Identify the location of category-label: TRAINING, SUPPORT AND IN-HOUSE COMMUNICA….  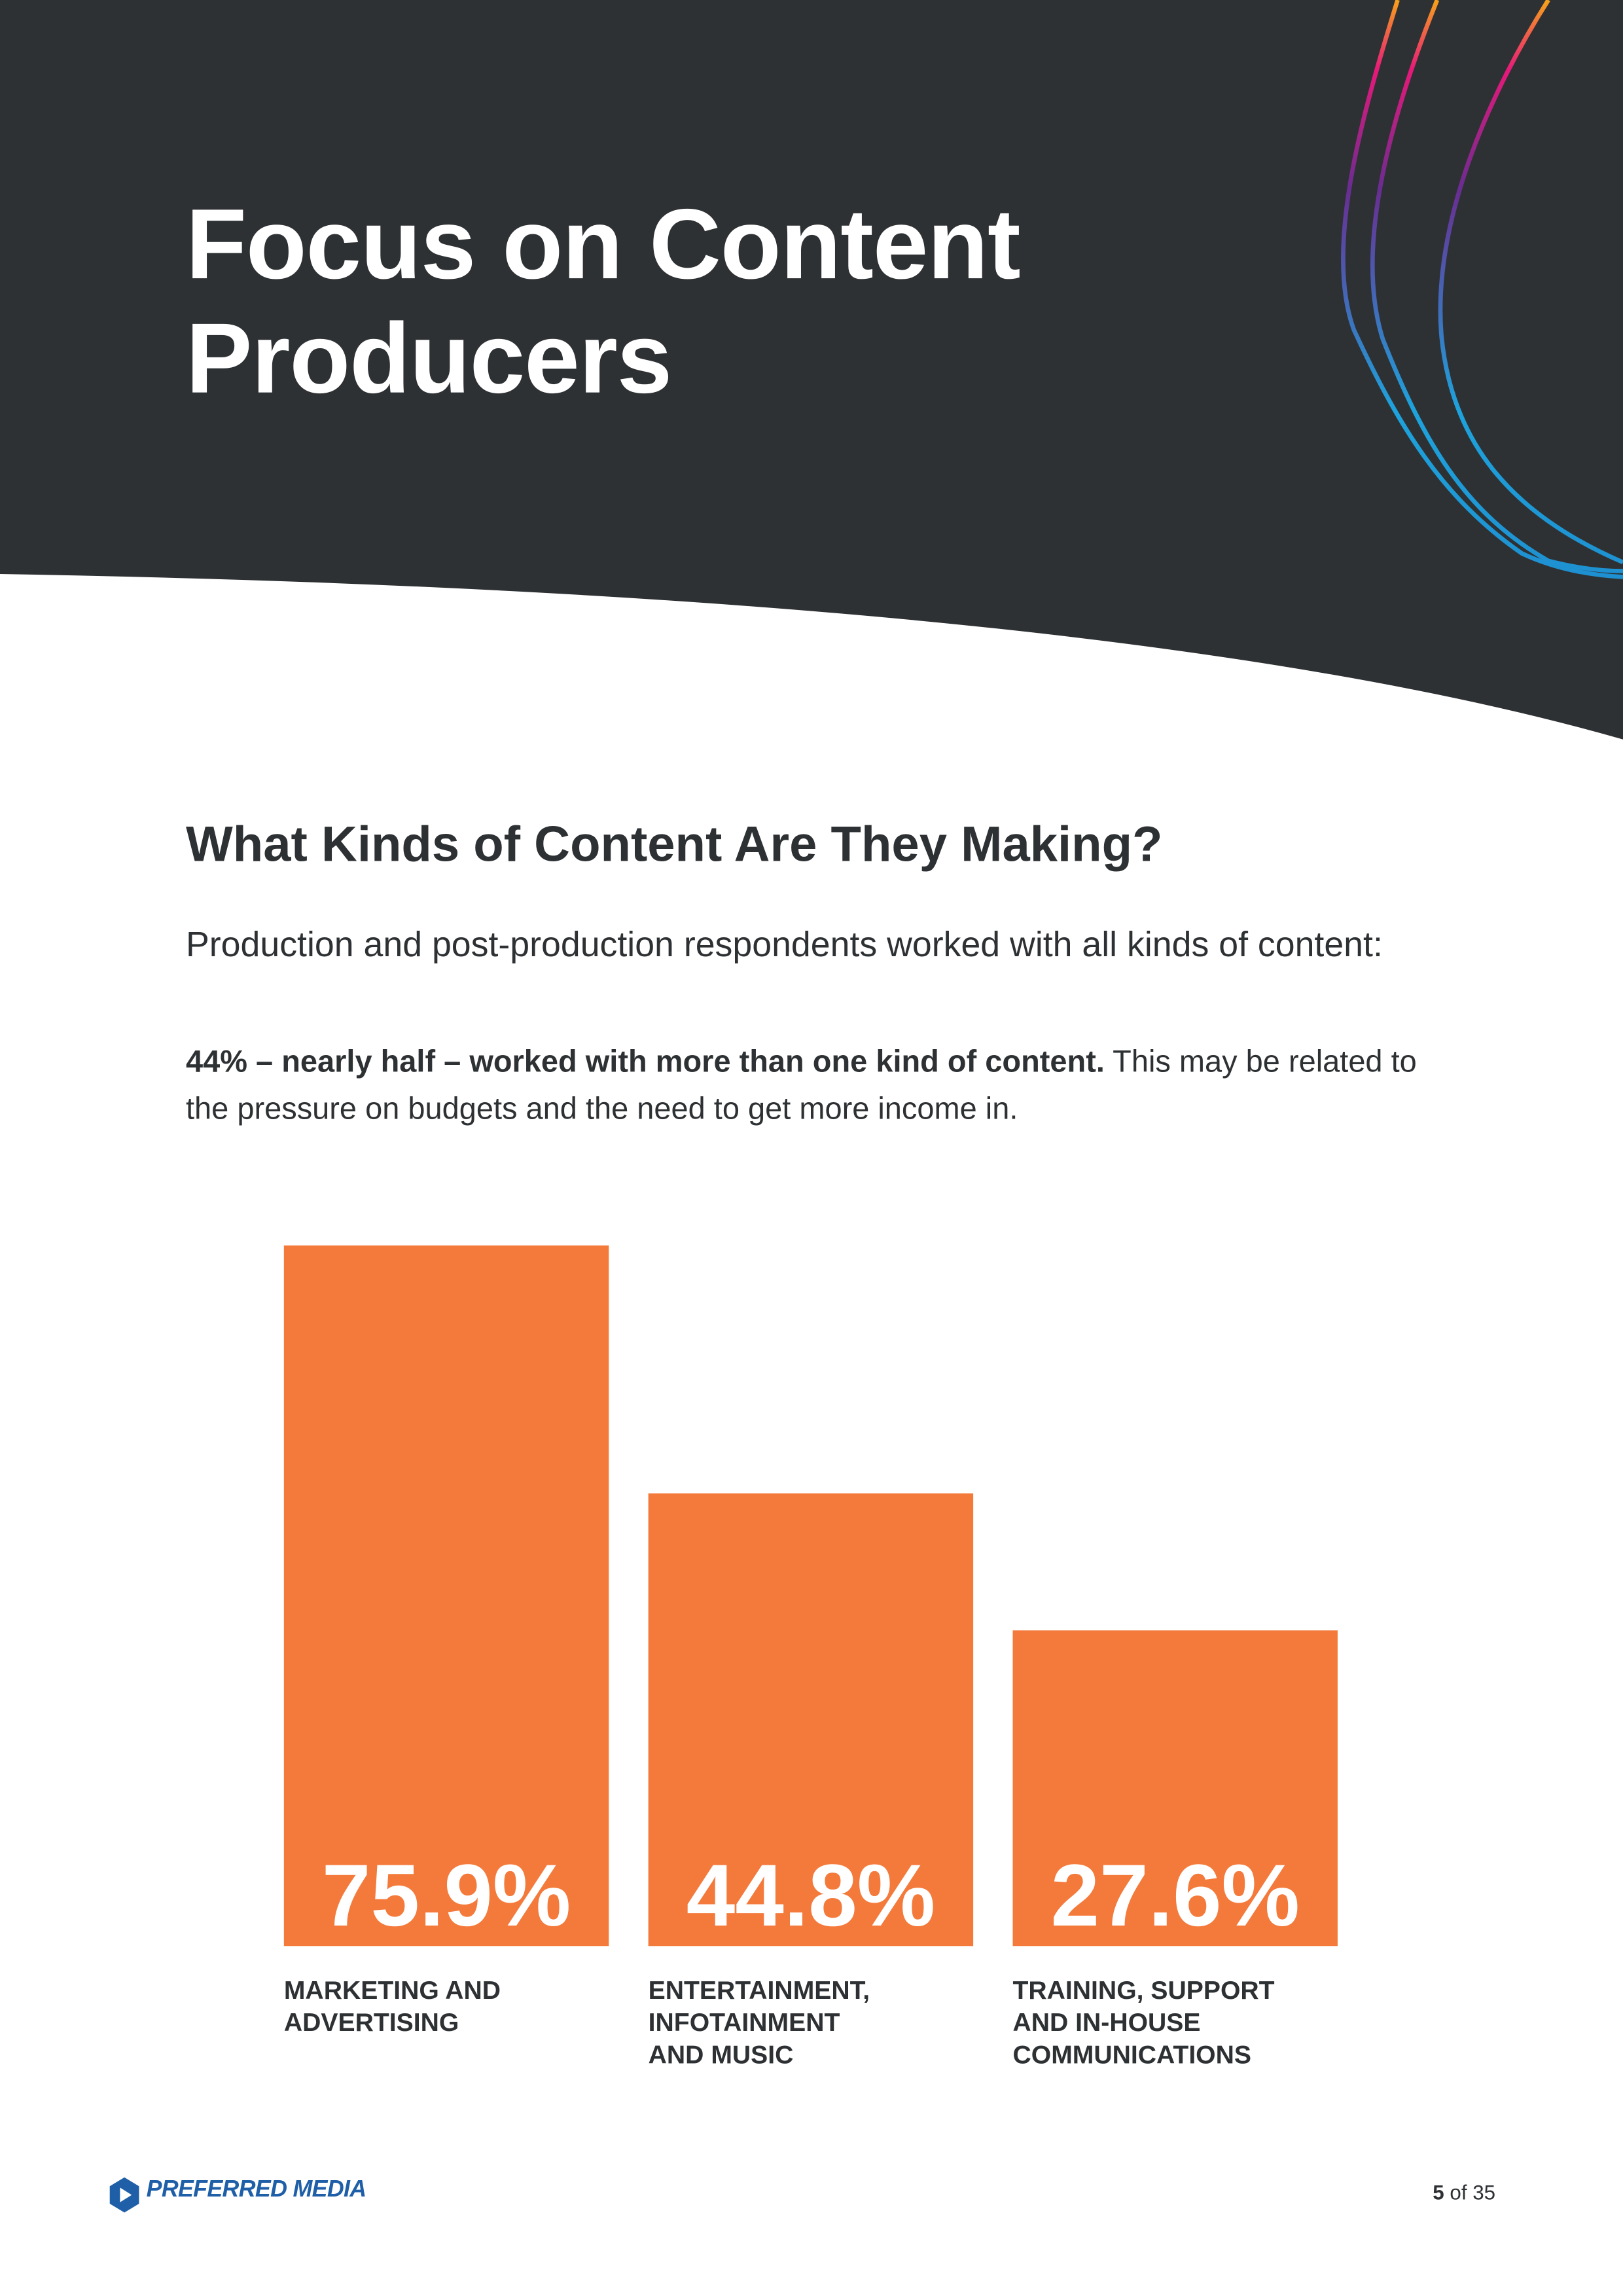
(1144, 2022).